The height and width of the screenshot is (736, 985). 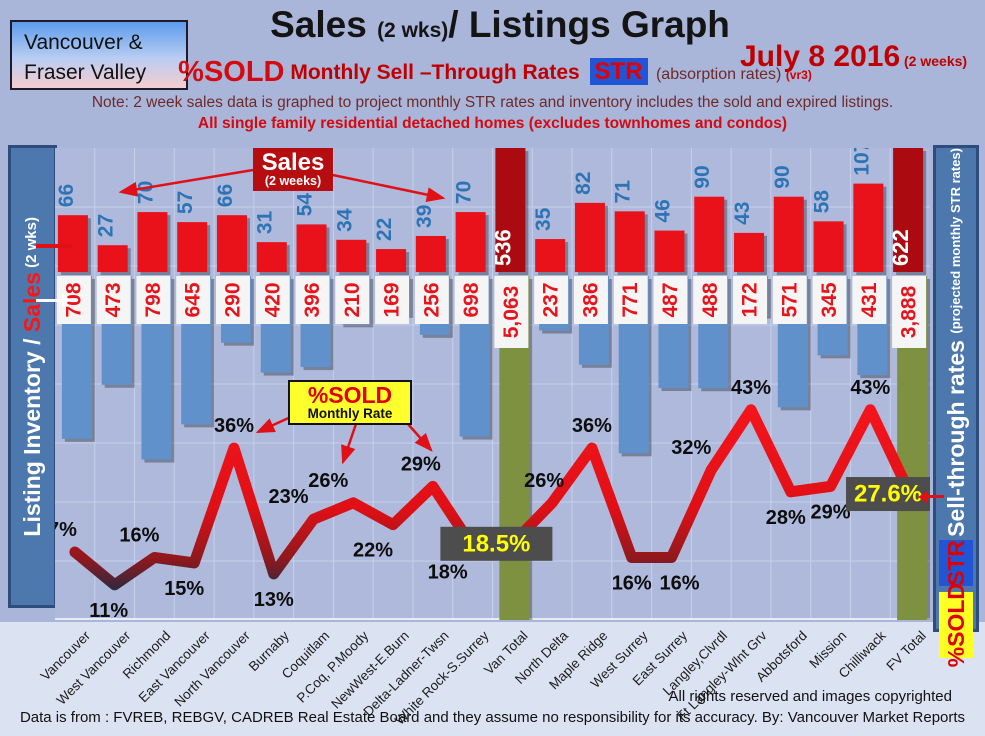 What do you see at coordinates (106, 225) in the screenshot?
I see `sales-value-label: 27` at bounding box center [106, 225].